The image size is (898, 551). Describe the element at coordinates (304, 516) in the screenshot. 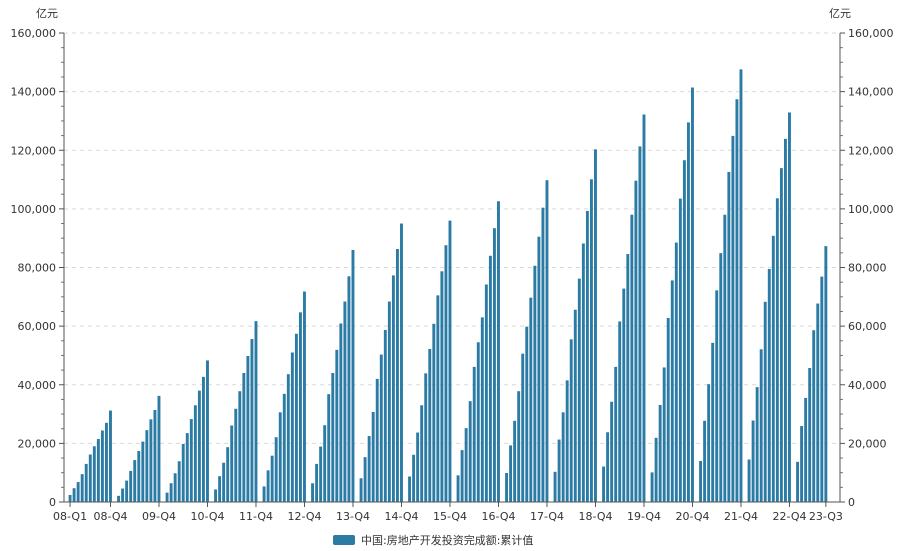

I see `x-tick-label: 12-Q4` at that location.